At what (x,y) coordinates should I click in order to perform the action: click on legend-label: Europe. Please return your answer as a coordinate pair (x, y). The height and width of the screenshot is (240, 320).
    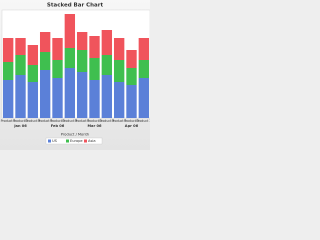
    Looking at the image, I should click on (76, 141).